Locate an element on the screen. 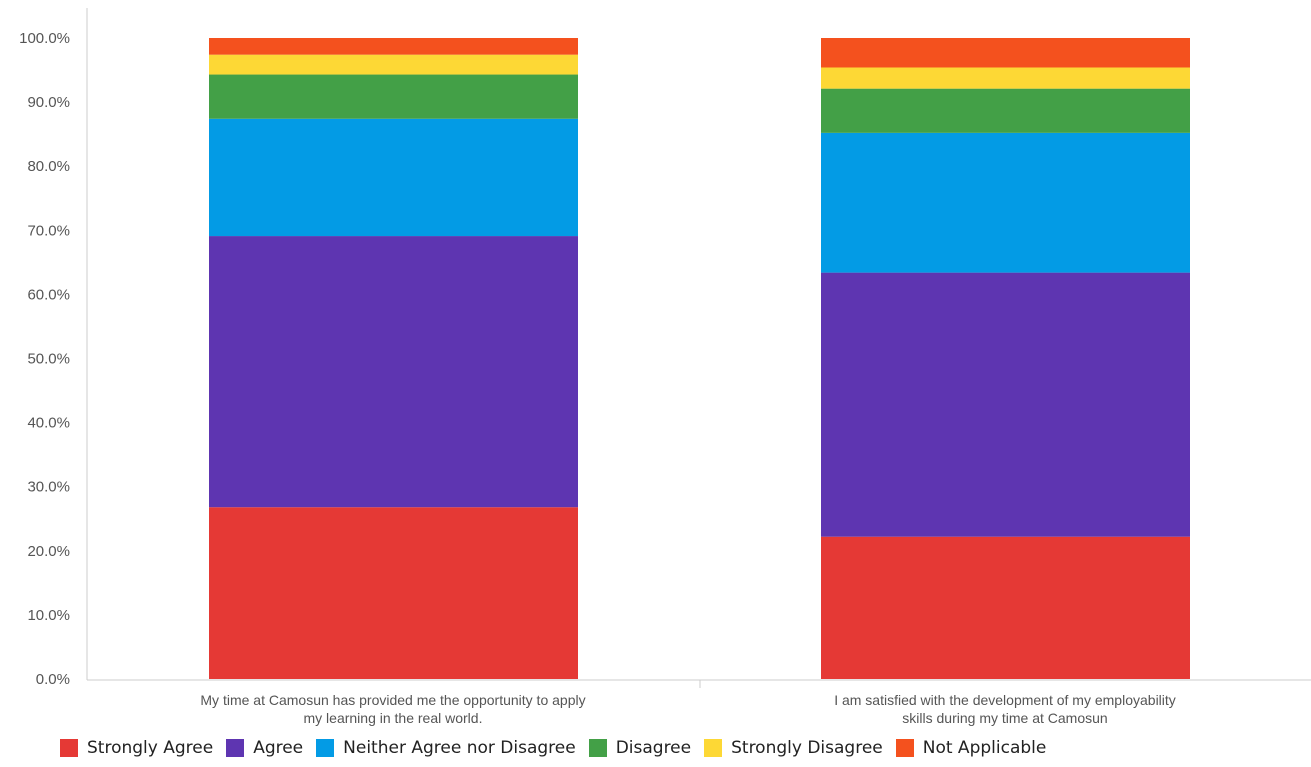 Image resolution: width=1311 pixels, height=767 pixels. x-category-label: my learning in the real world. is located at coordinates (393, 718).